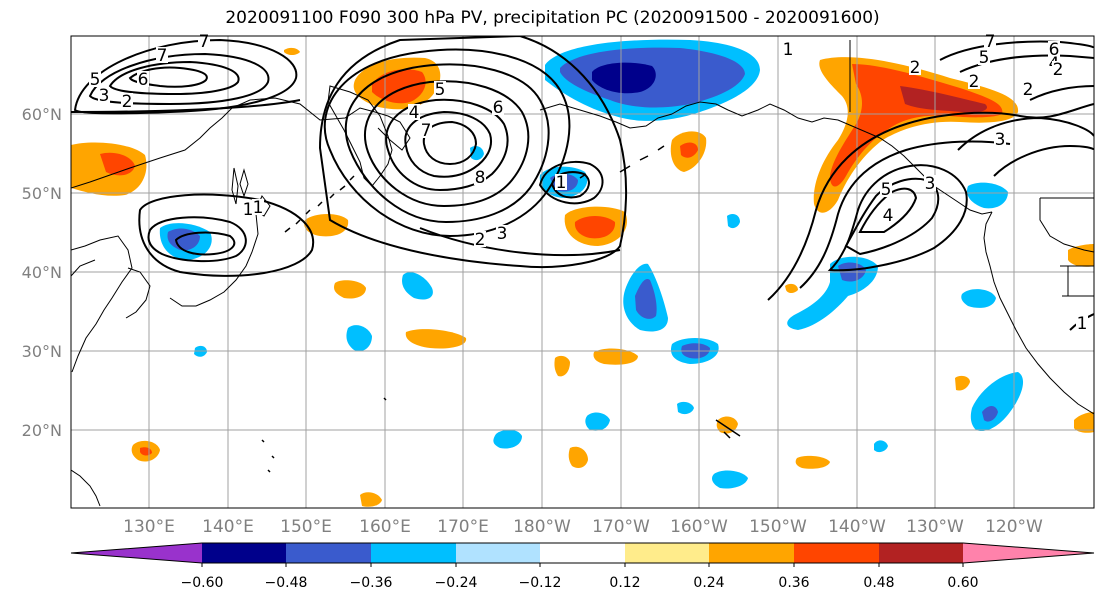 The width and height of the screenshot is (1105, 601). Describe the element at coordinates (306, 527) in the screenshot. I see `lon-label-150e: 150°E` at that location.